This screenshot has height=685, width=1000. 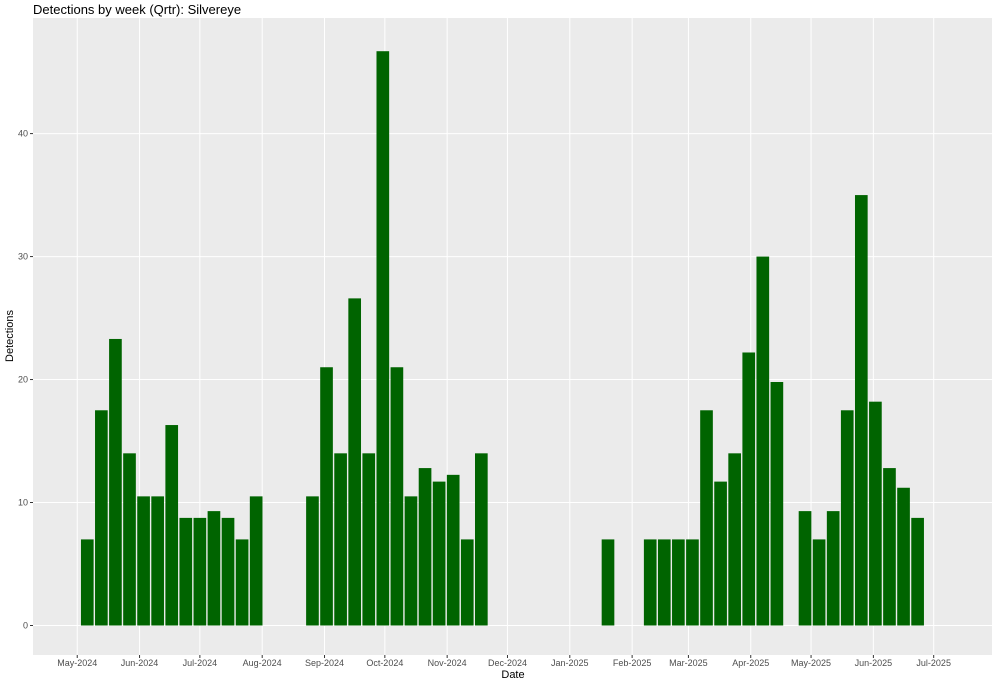 What do you see at coordinates (384, 663) in the screenshot?
I see `x-tick-label: Oct-2024` at bounding box center [384, 663].